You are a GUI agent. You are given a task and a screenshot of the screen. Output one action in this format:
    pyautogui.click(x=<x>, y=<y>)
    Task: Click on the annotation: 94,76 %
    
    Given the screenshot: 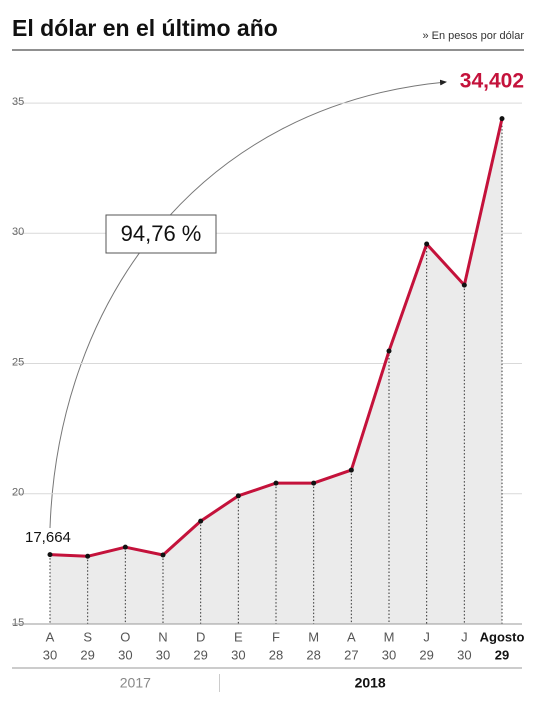 What is the action you would take?
    pyautogui.click(x=161, y=233)
    